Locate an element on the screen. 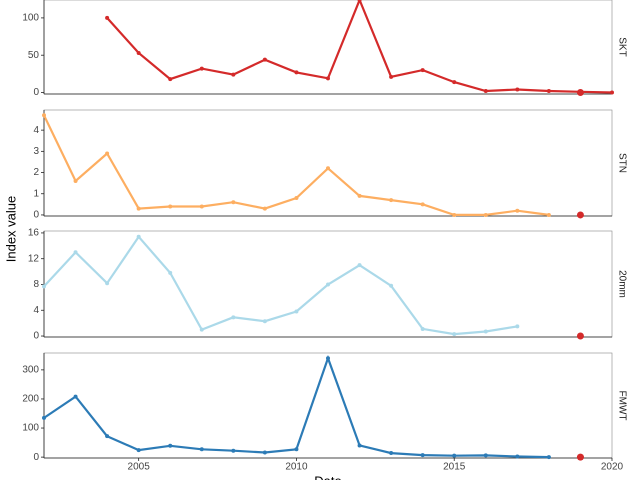 This screenshot has height=480, width=640. y-axis-label: Index value is located at coordinates (10, 229).